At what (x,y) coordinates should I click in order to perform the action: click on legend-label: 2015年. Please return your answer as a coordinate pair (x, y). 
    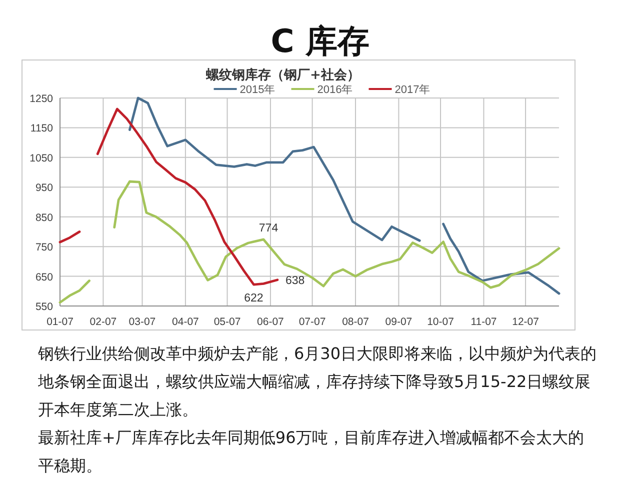
    Looking at the image, I should click on (258, 90).